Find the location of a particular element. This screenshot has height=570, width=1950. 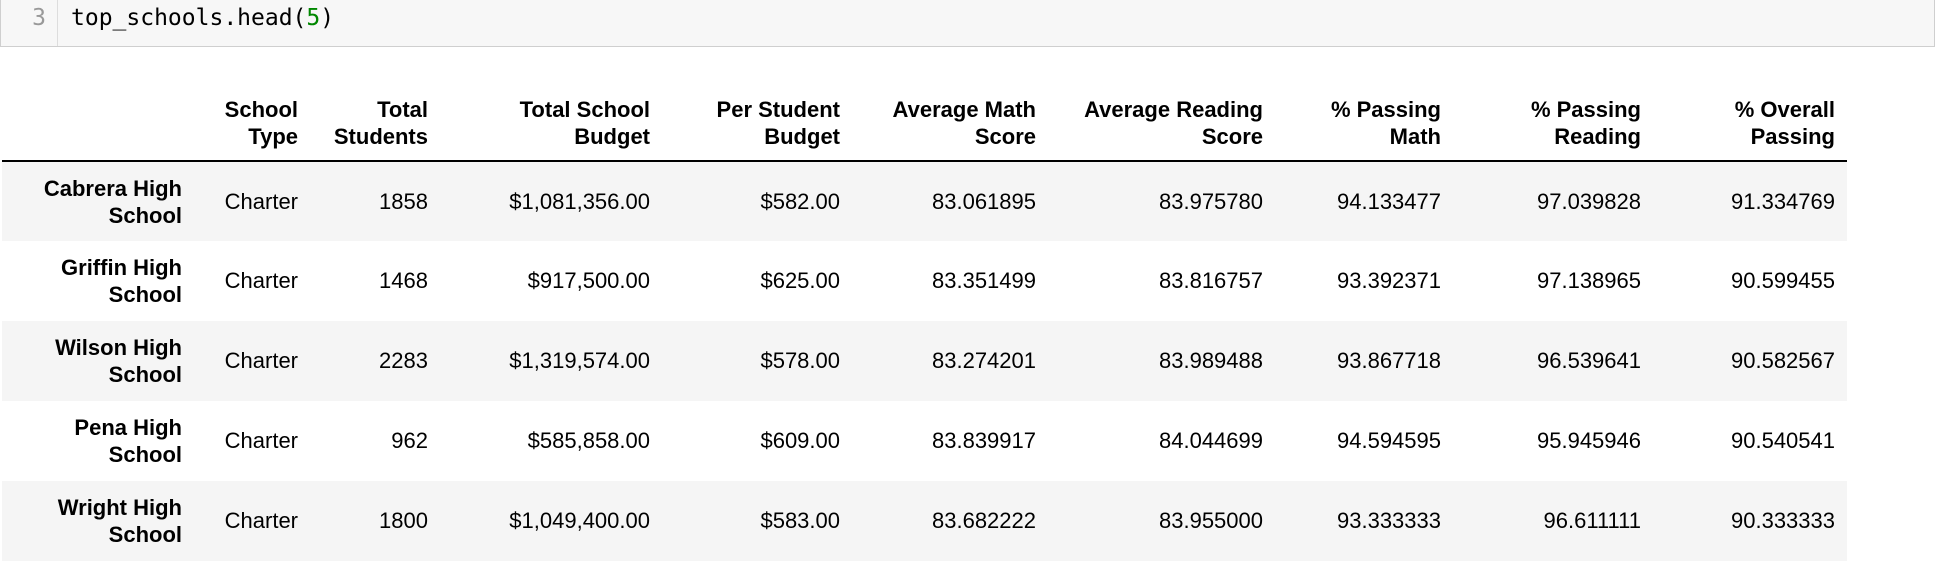

table-cell: $1,081,356.00 is located at coordinates (579, 201).